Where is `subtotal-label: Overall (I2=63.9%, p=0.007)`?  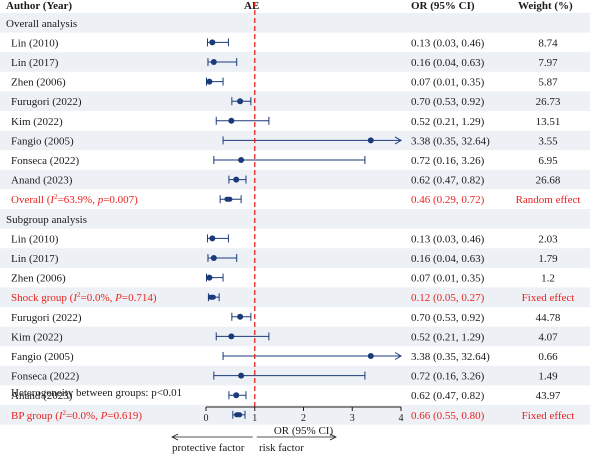 subtotal-label: Overall (I2=63.9%, p=0.007) is located at coordinates (74, 199).